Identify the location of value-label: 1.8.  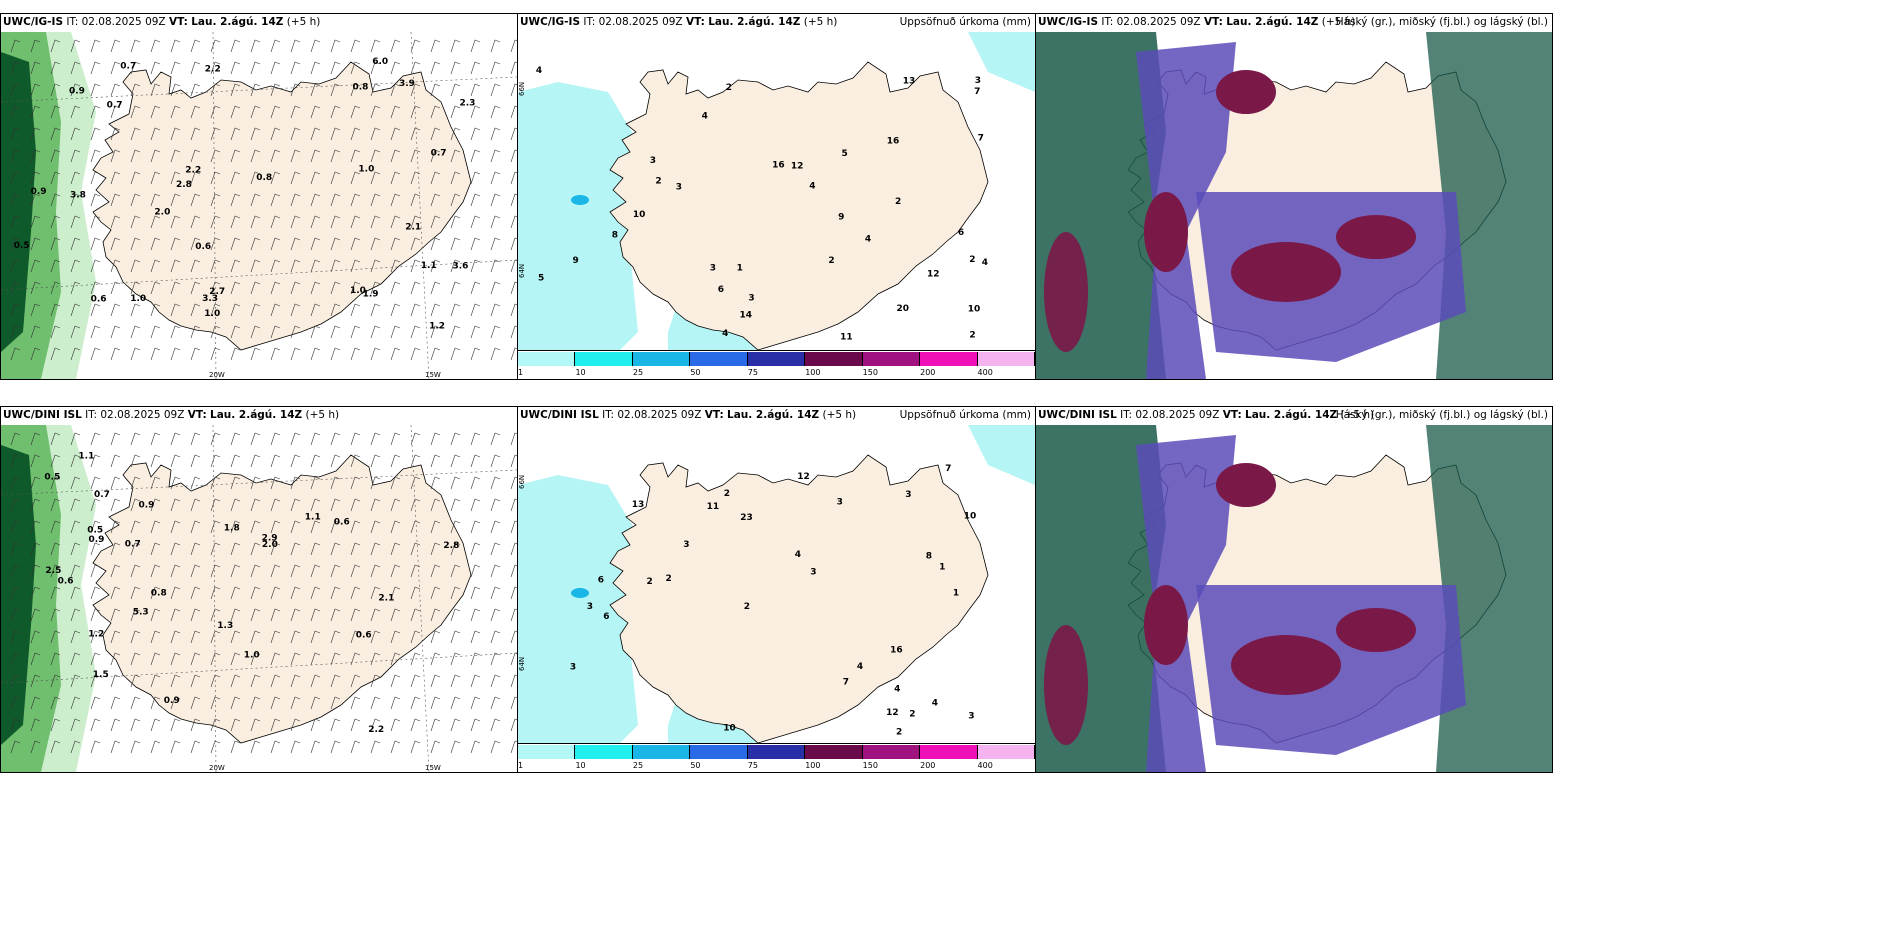
(232, 529).